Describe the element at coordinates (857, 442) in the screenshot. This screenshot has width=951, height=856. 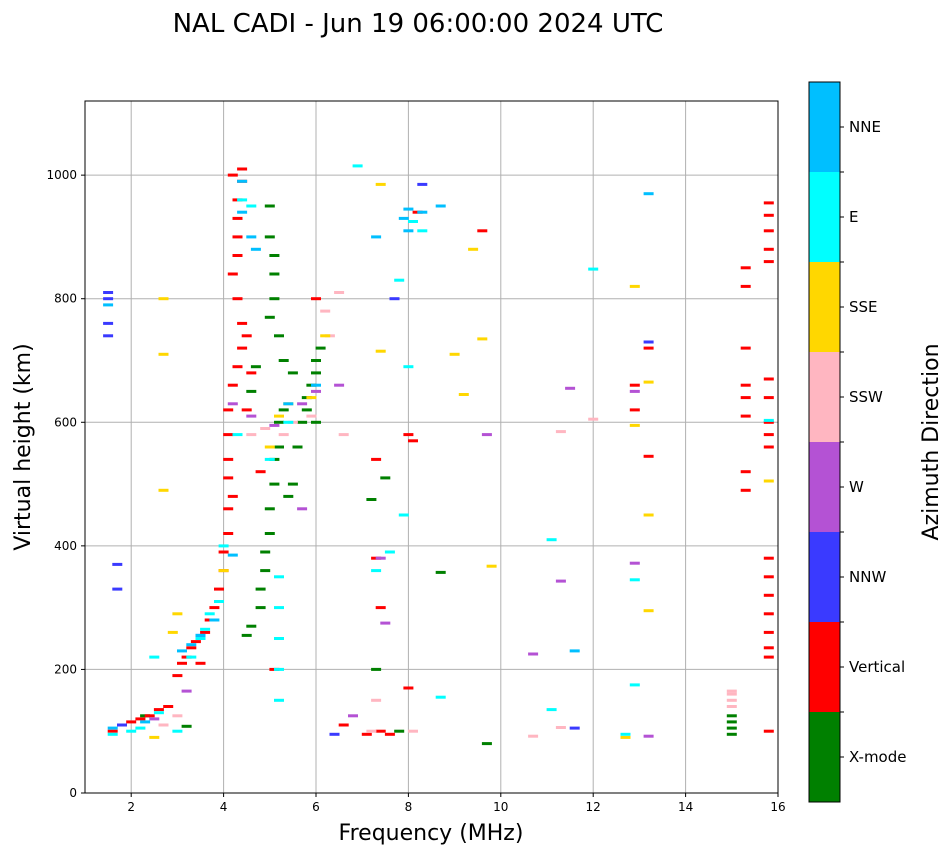
I see `colorbar: X-mode Vertical NNW W SSW SSE E NNE` at that location.